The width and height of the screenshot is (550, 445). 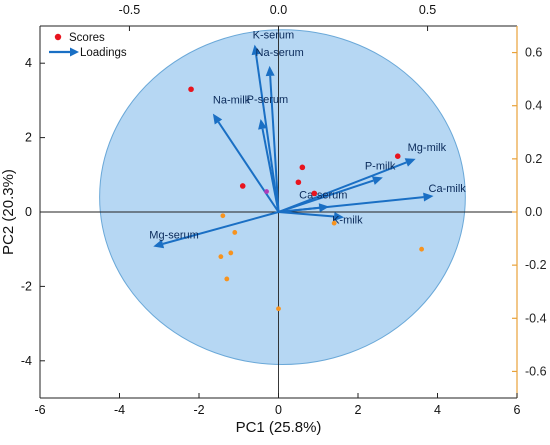 What do you see at coordinates (248, 167) in the screenshot?
I see `loading-na-milk-arrow` at bounding box center [248, 167].